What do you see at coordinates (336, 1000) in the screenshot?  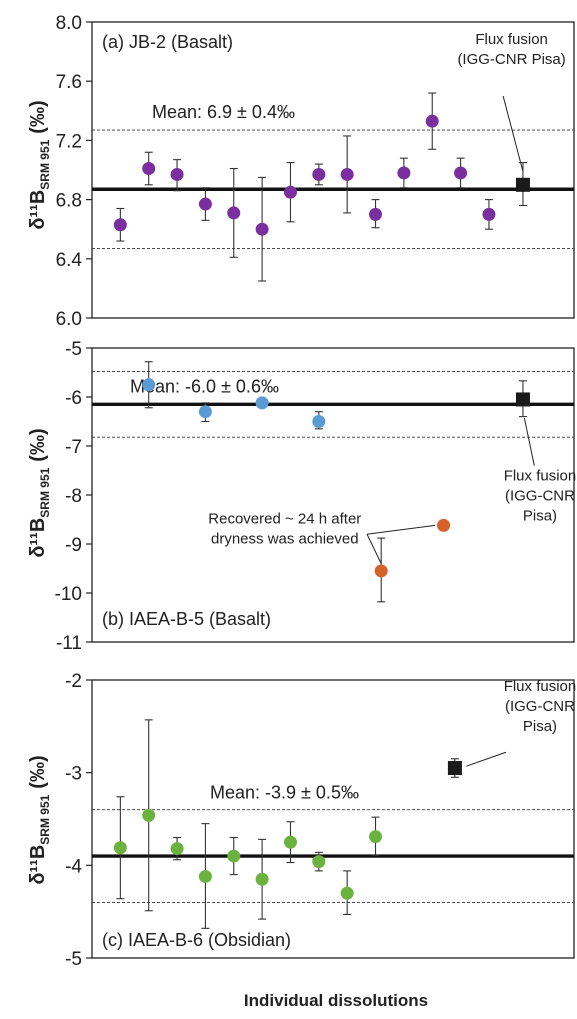 I see `x-axis-title: Individual dissolutions` at bounding box center [336, 1000].